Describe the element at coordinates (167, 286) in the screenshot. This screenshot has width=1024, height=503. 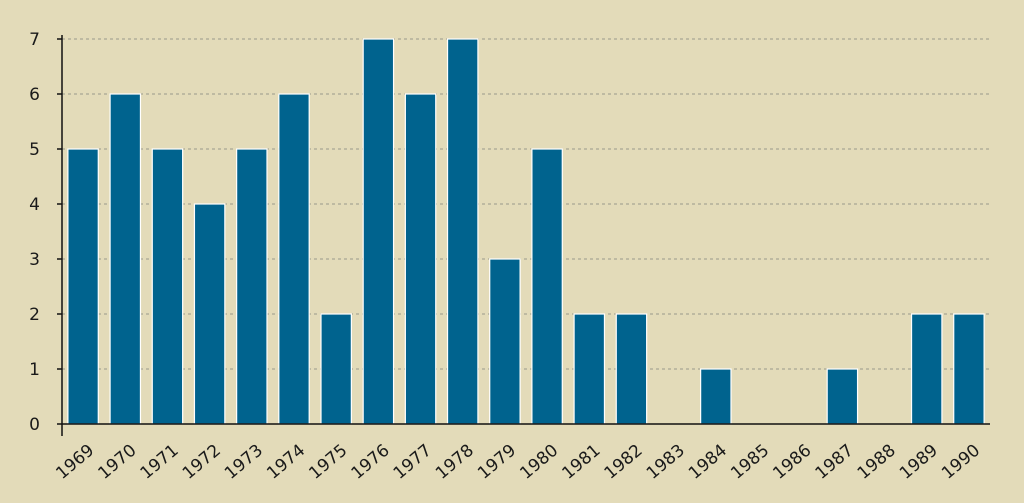
I see `bar-1971` at that location.